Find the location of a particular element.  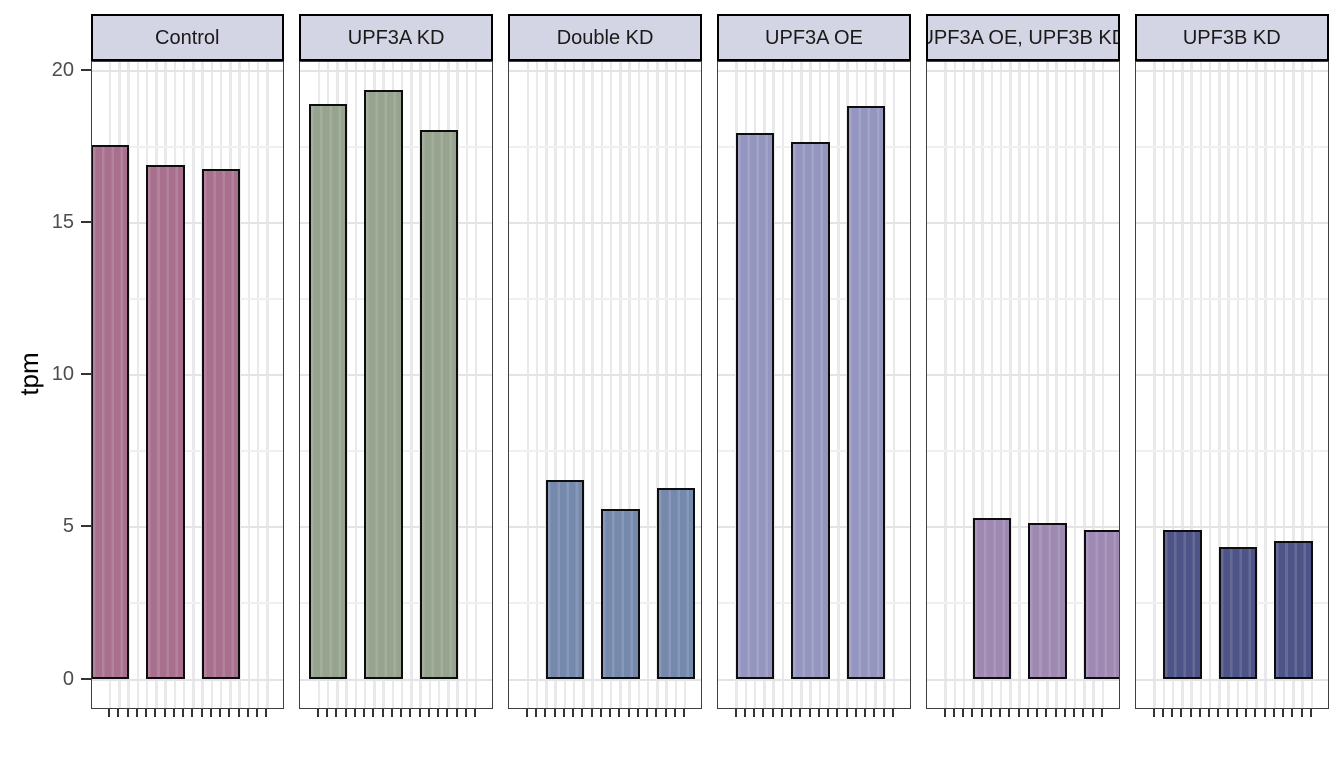

y-axis-label: 5 is located at coordinates (68, 526).